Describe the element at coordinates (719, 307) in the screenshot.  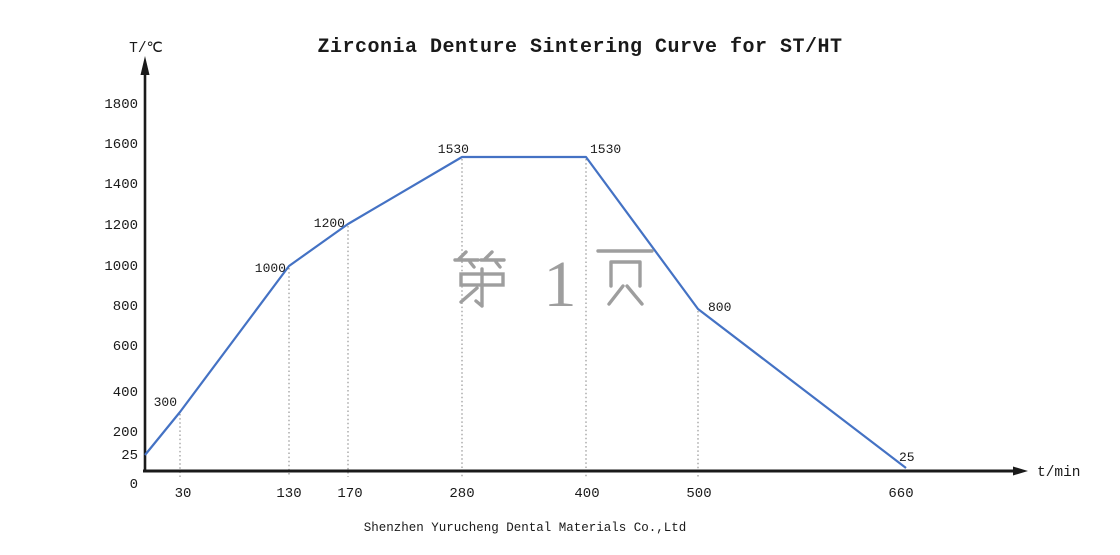
I see `point-label: 800` at that location.